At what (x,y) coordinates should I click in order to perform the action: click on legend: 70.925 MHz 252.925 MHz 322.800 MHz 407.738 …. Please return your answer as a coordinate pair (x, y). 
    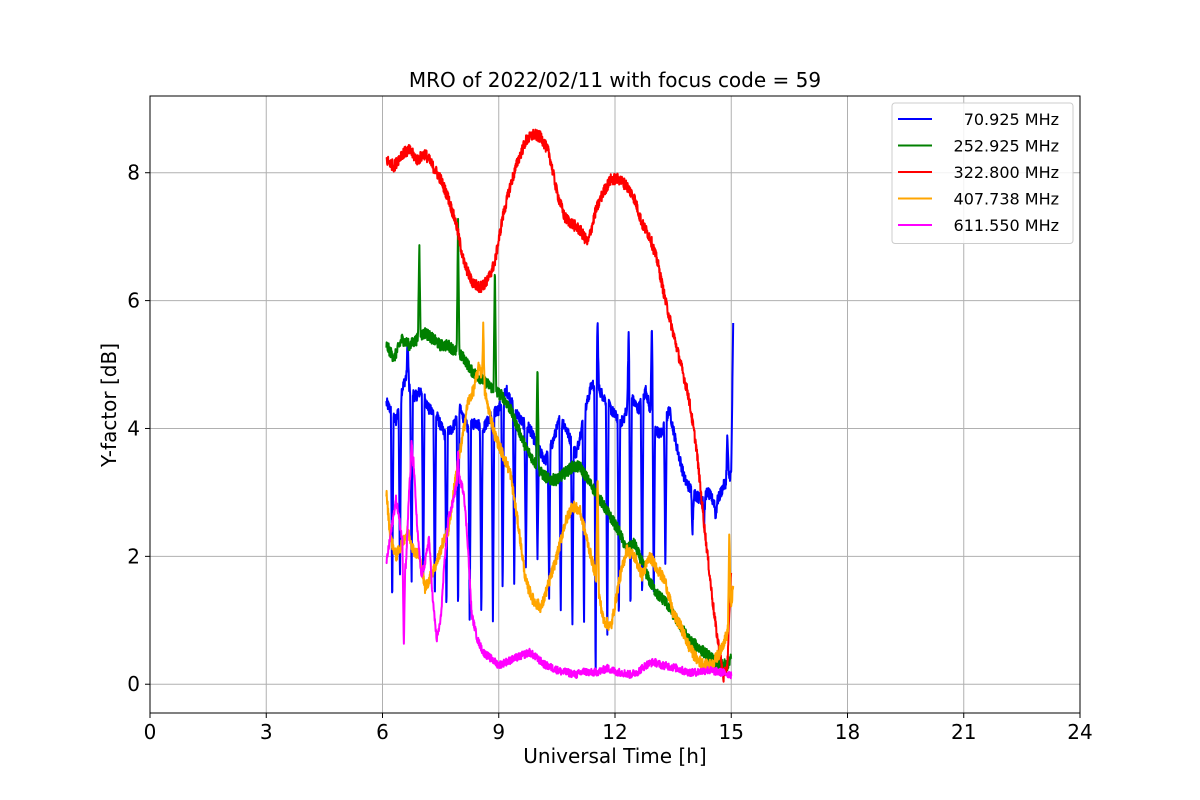
    Looking at the image, I should click on (982, 173).